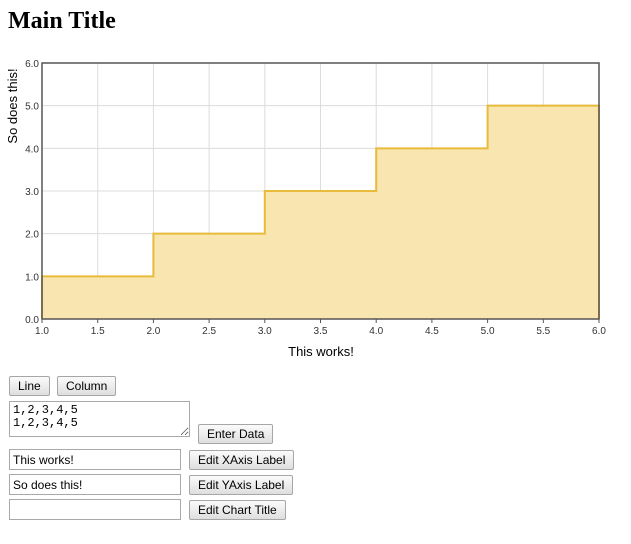  What do you see at coordinates (32, 277) in the screenshot?
I see `y-tick-label: 1.0` at bounding box center [32, 277].